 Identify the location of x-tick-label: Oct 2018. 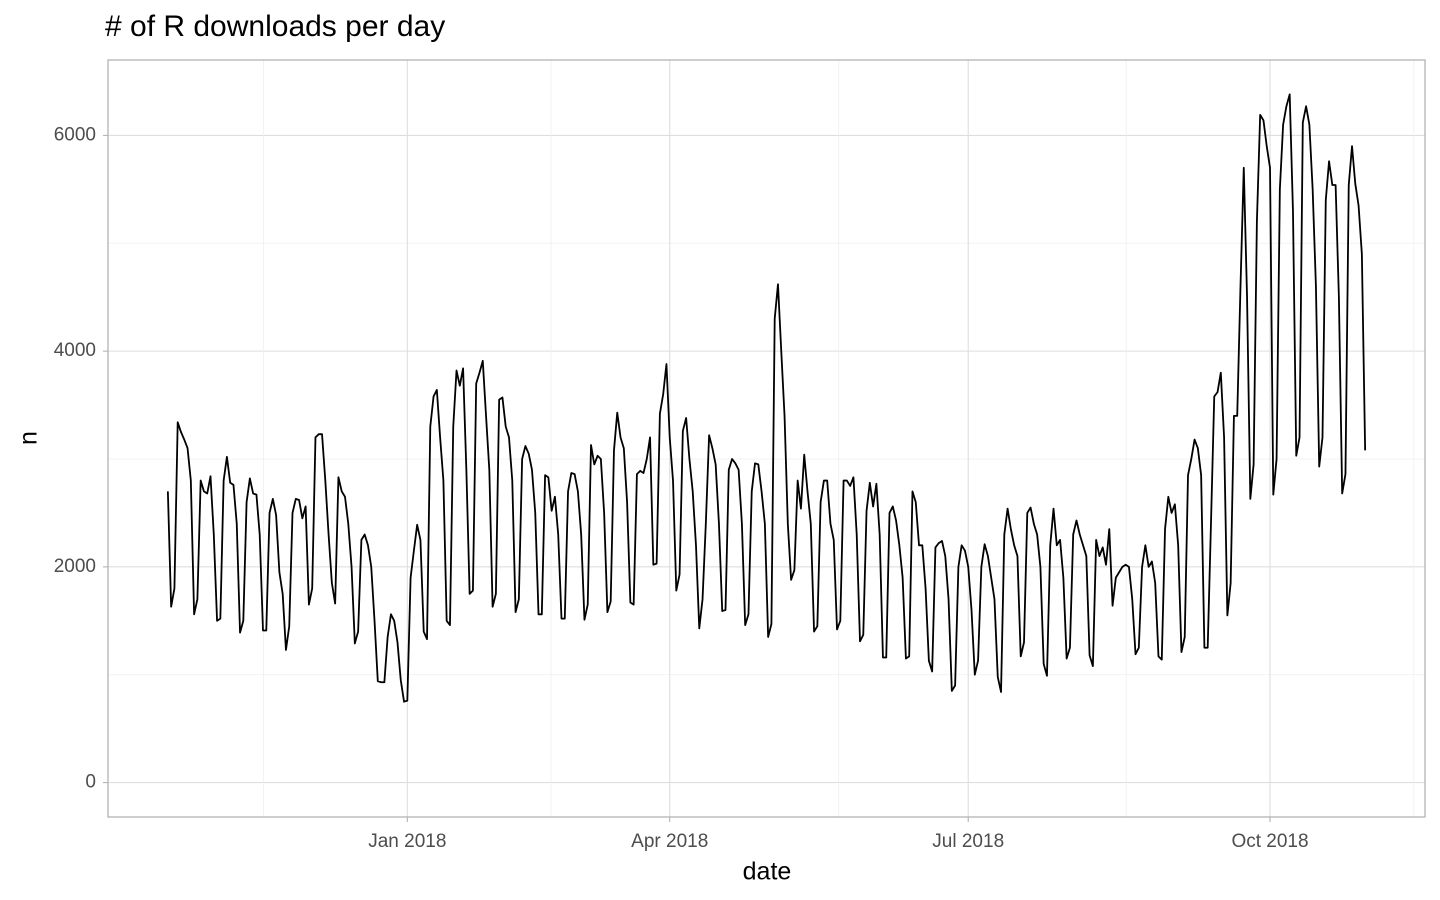
(1269, 841).